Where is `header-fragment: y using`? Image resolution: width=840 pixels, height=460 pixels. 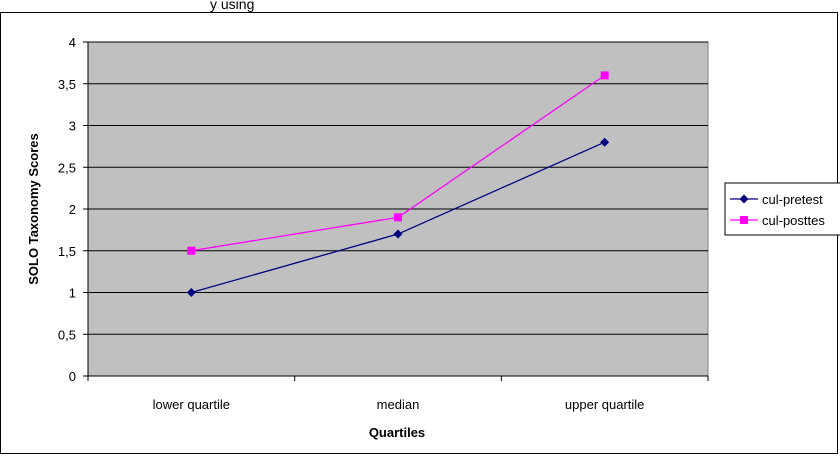
header-fragment: y using is located at coordinates (232, 6).